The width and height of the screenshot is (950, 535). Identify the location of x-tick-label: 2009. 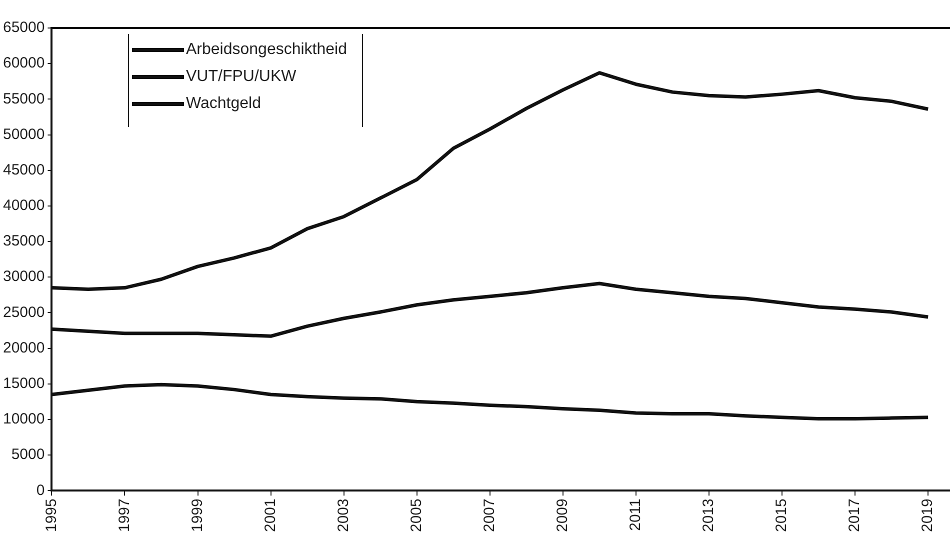
(563, 515).